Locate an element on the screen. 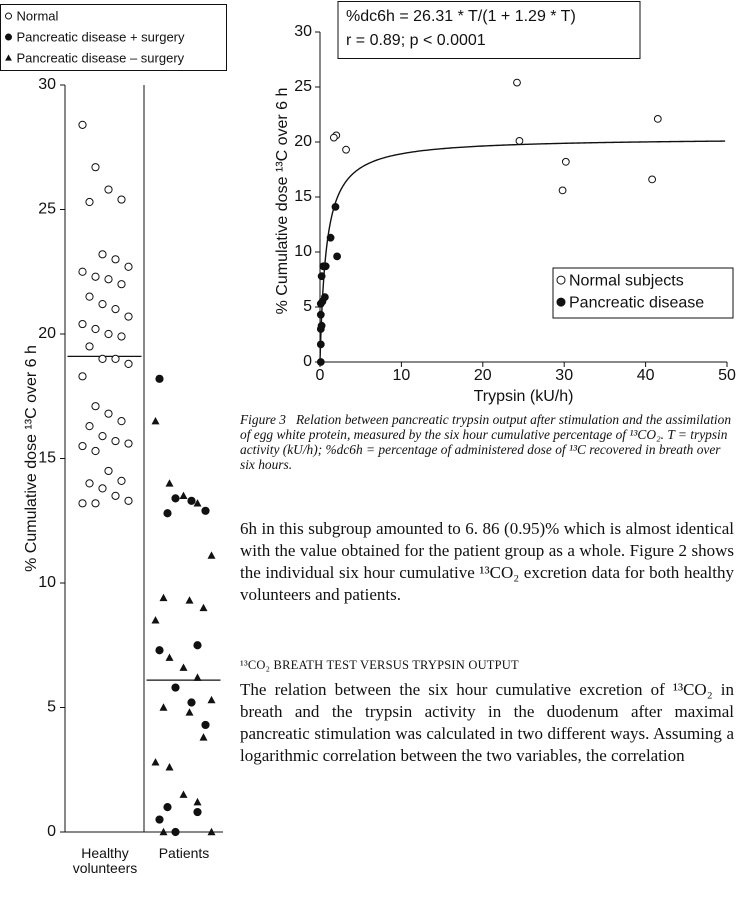 The width and height of the screenshot is (736, 905). legend-label: Pancreatic disease is located at coordinates (636, 302).